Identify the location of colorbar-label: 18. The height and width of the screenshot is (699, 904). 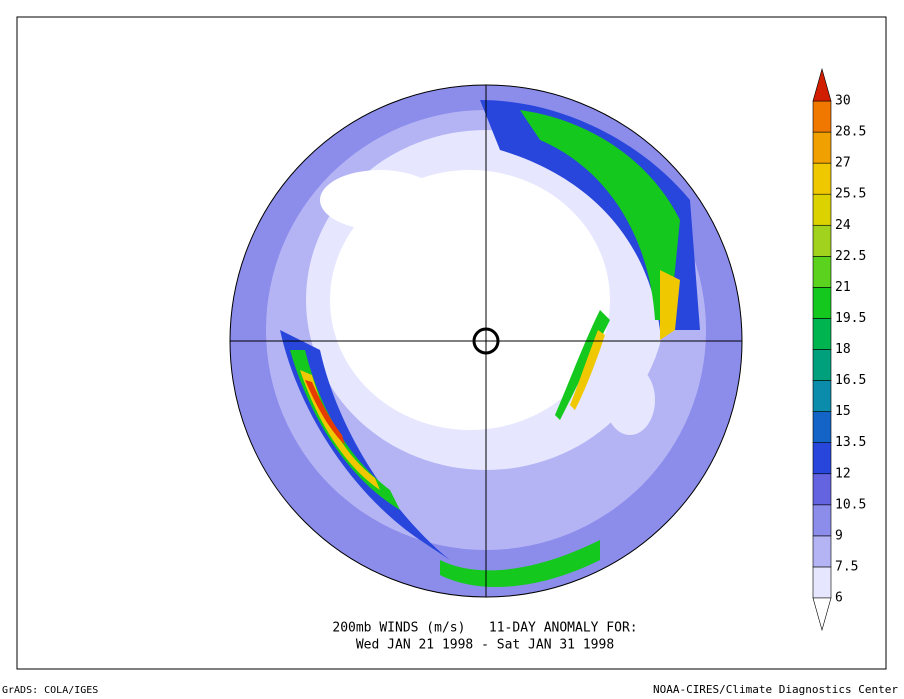
(843, 349).